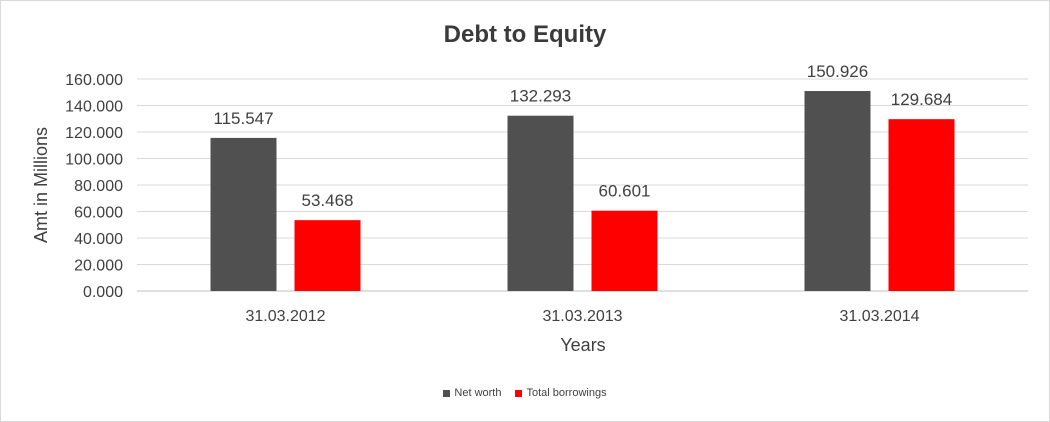 Image resolution: width=1050 pixels, height=422 pixels. Describe the element at coordinates (285, 316) in the screenshot. I see `x-tick-label: 31.03.2012` at that location.